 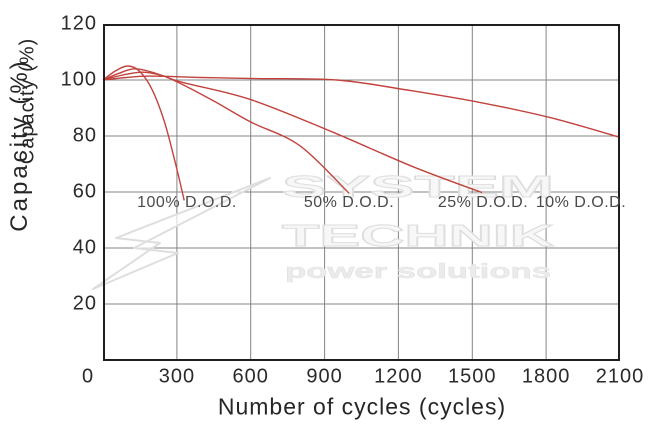 What do you see at coordinates (187, 202) in the screenshot?
I see `curve-label-100-dod: 100% D.O.D.` at bounding box center [187, 202].